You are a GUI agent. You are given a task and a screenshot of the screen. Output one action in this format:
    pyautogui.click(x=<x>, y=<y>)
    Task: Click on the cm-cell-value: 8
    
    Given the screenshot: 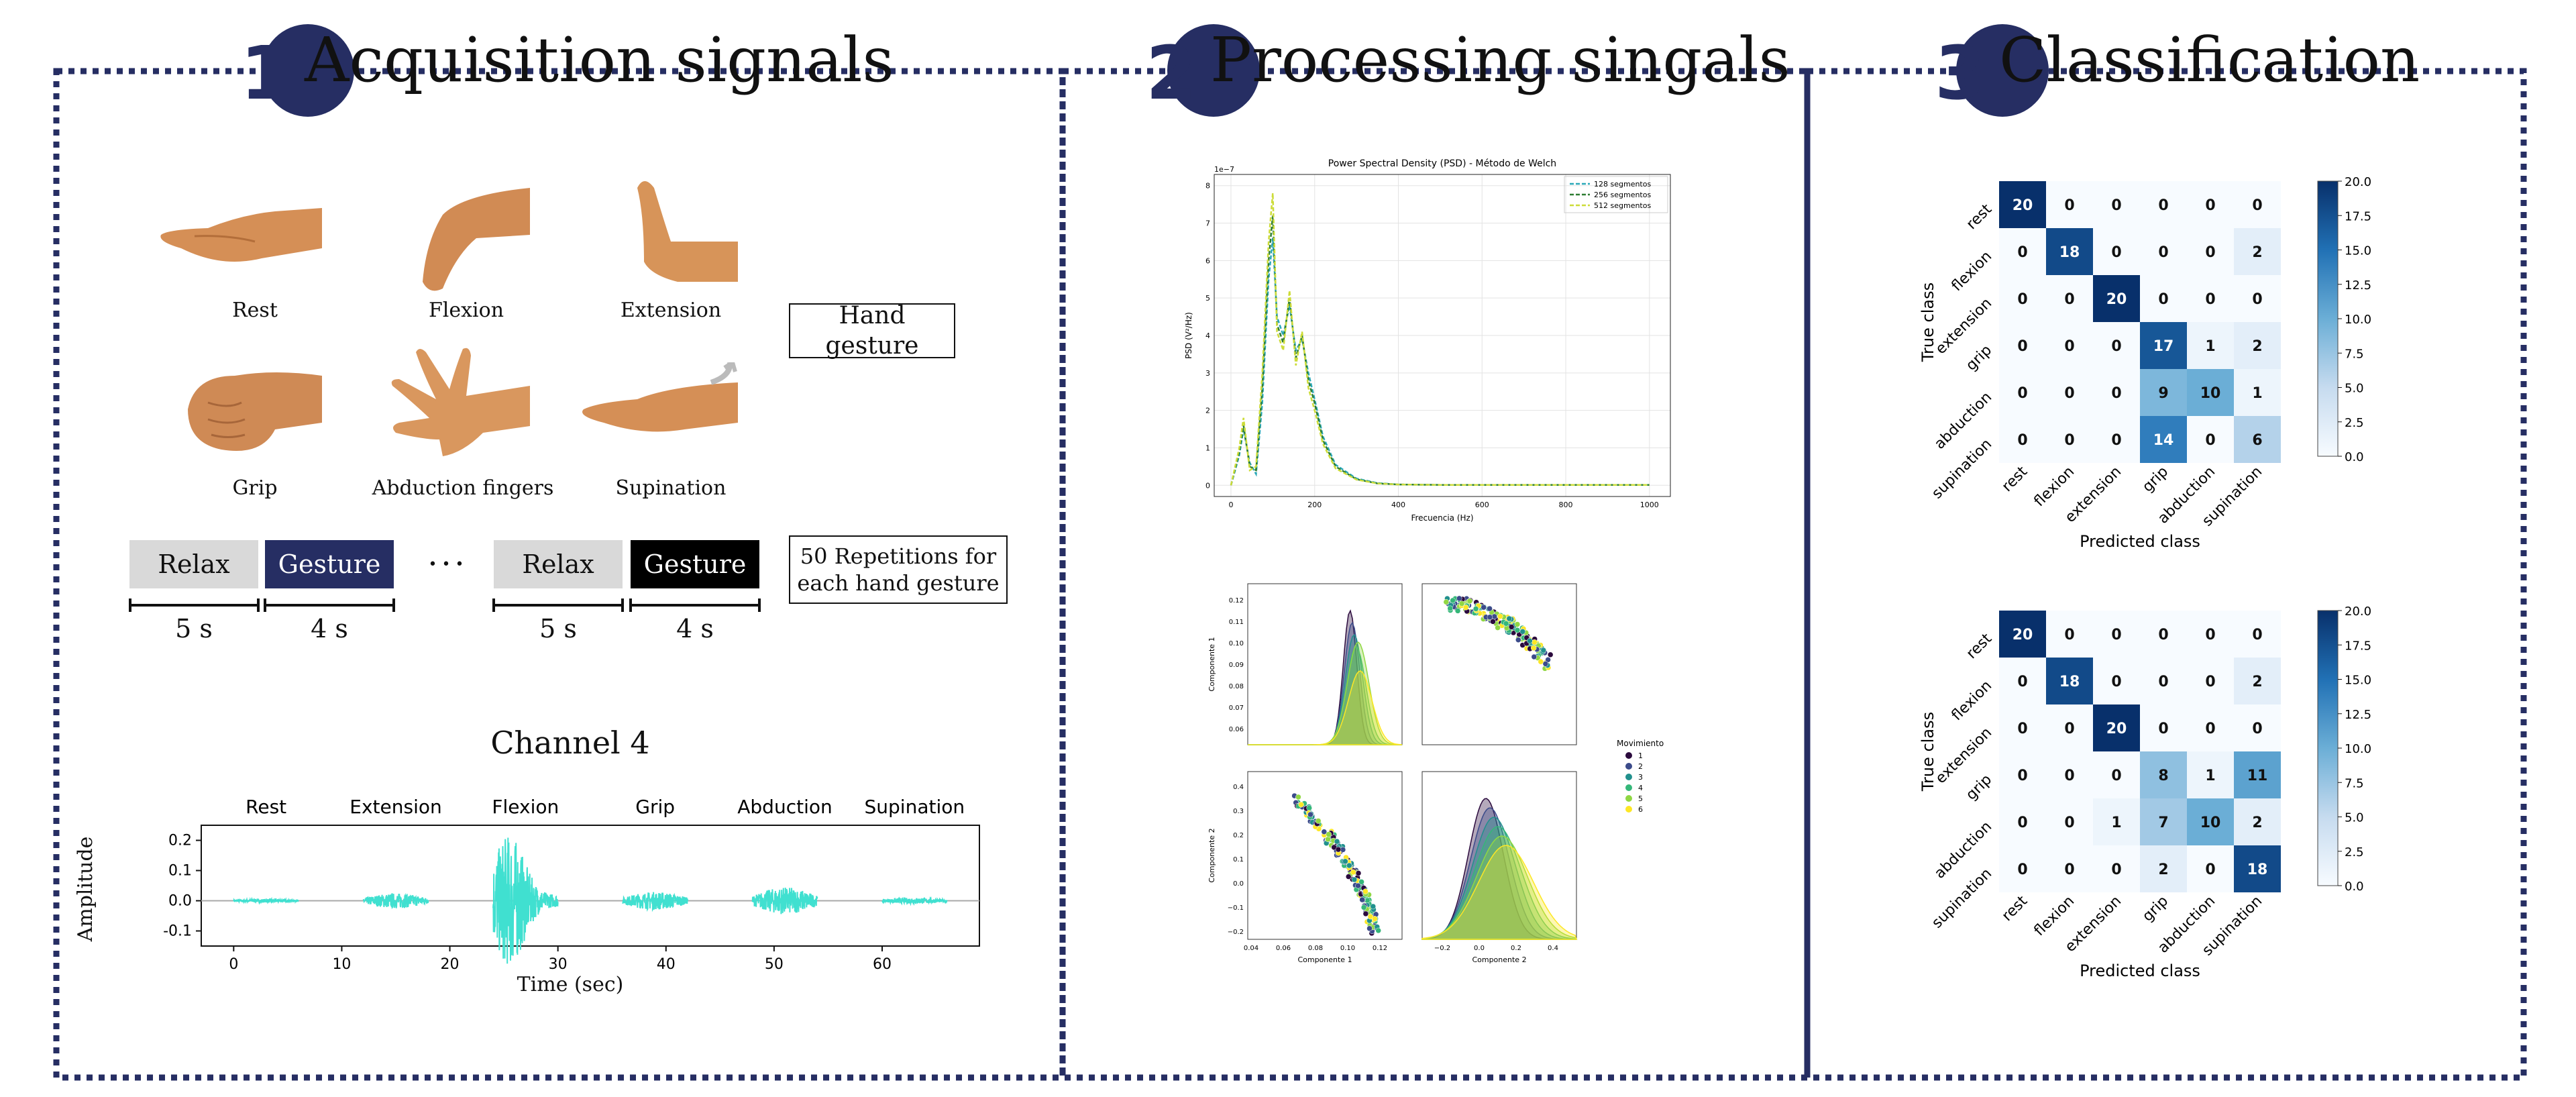 What is the action you would take?
    pyautogui.click(x=2163, y=776)
    